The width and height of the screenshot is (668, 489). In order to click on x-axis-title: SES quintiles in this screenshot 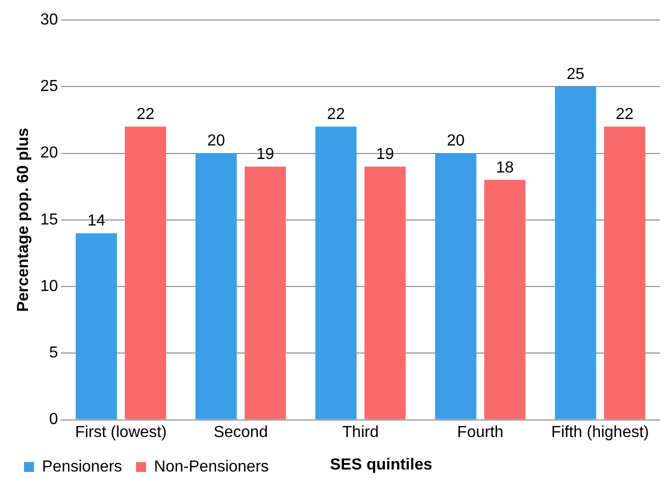, I will do `click(381, 465)`.